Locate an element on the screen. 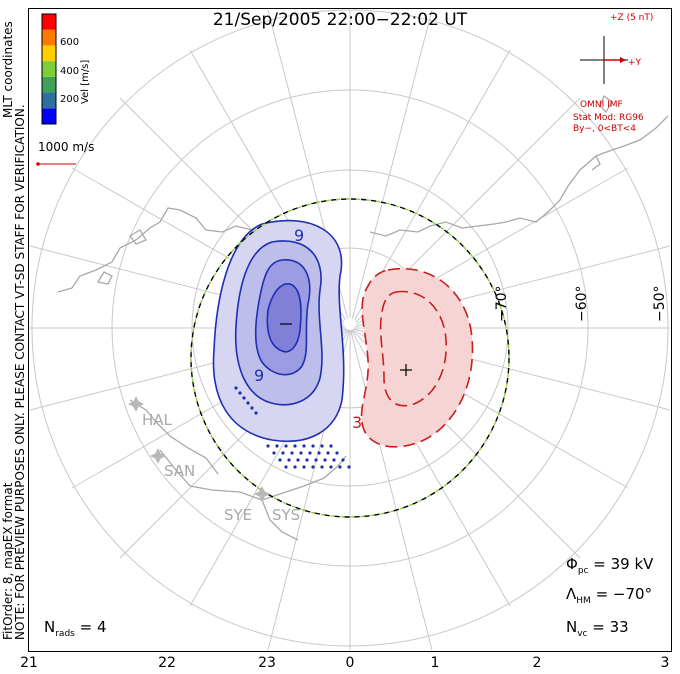 The height and width of the screenshot is (674, 680). contour-label-pos3: 3 is located at coordinates (357, 422).